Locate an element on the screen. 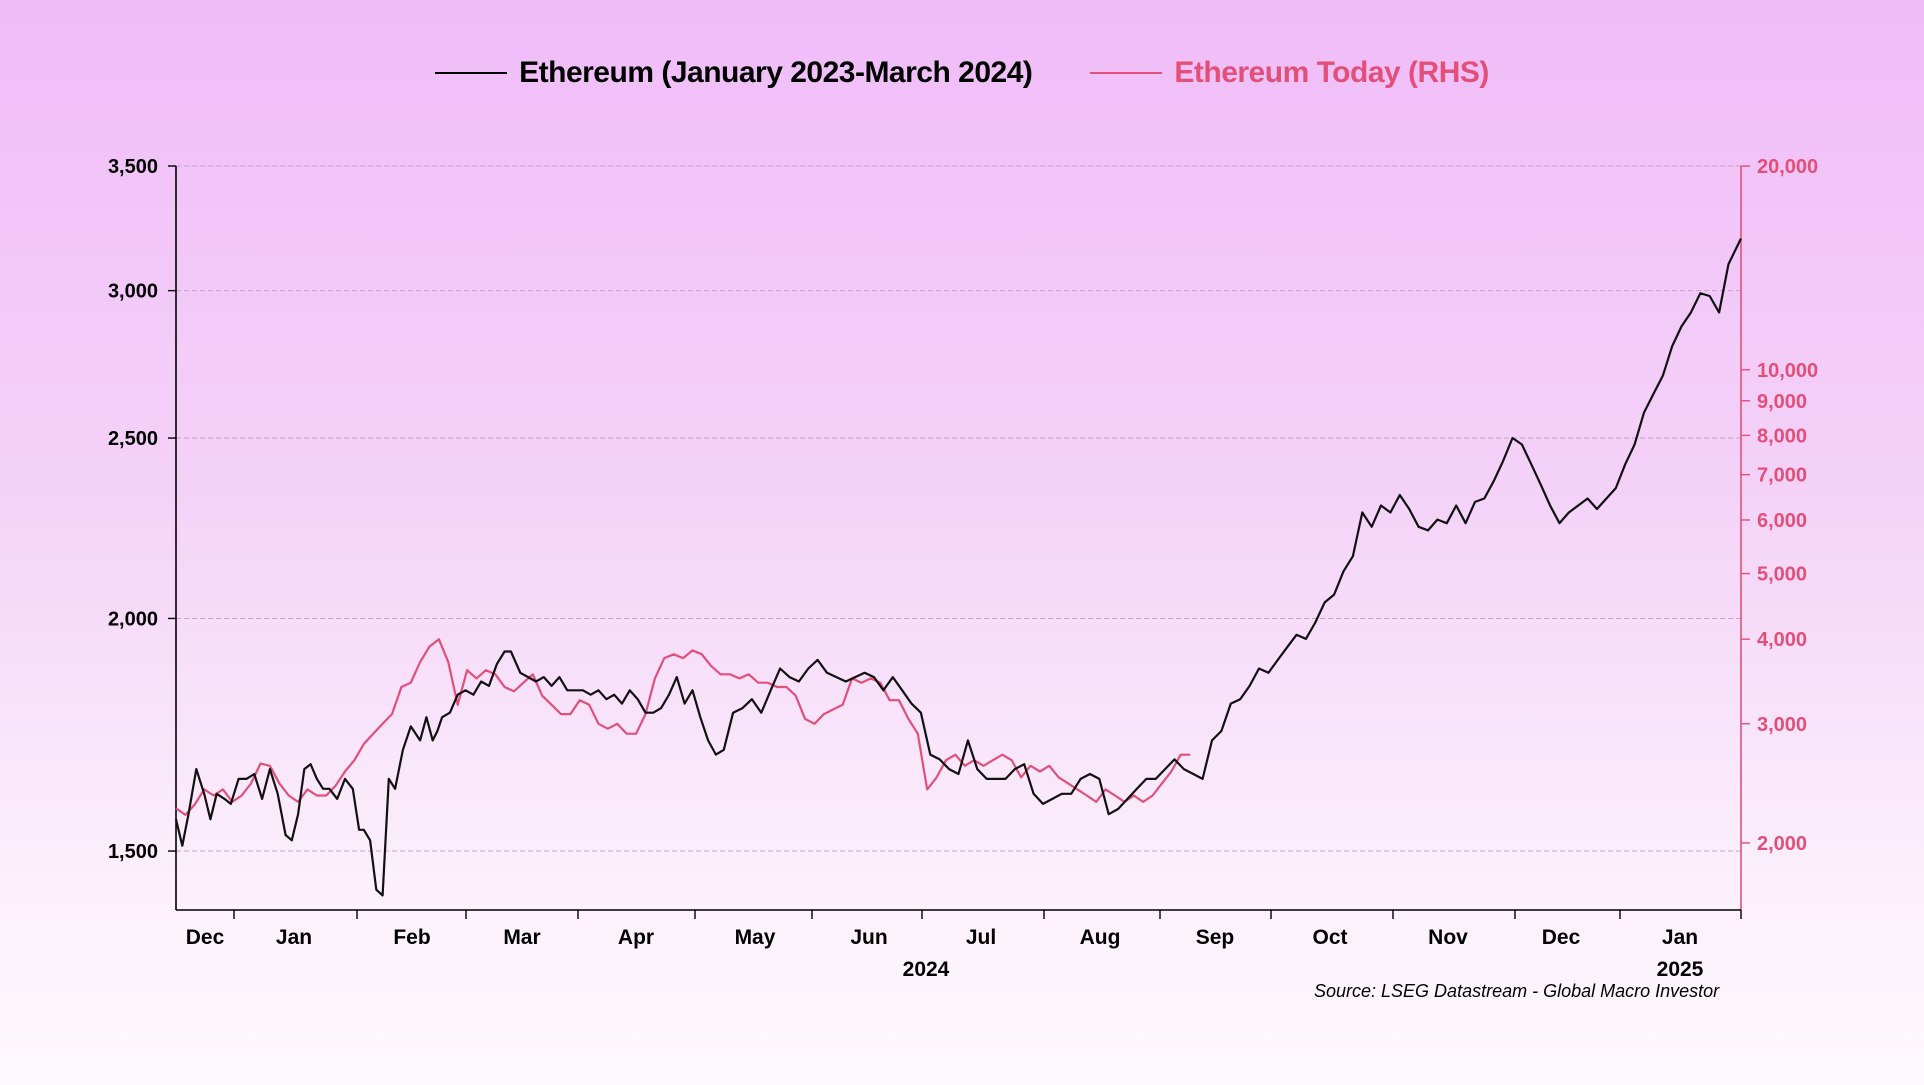  legend-item-right-series: Ethereum Today (RHS) is located at coordinates (1289, 73).